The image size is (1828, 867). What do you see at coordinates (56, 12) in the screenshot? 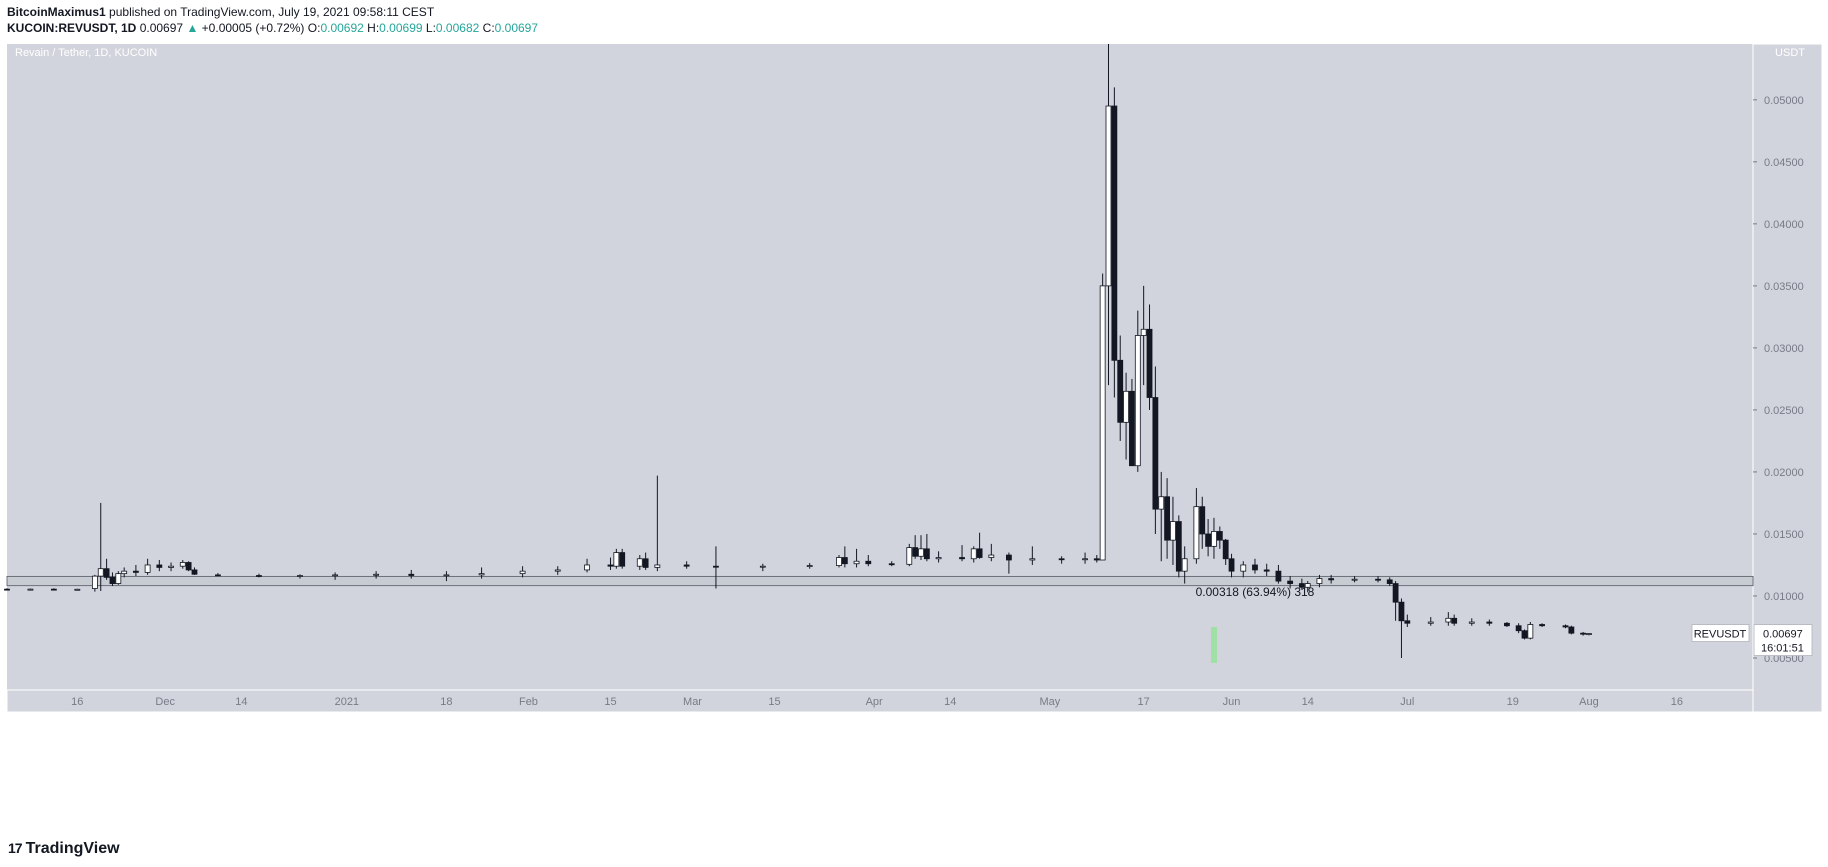
I see `author-name: BitcoinMaximus1` at bounding box center [56, 12].